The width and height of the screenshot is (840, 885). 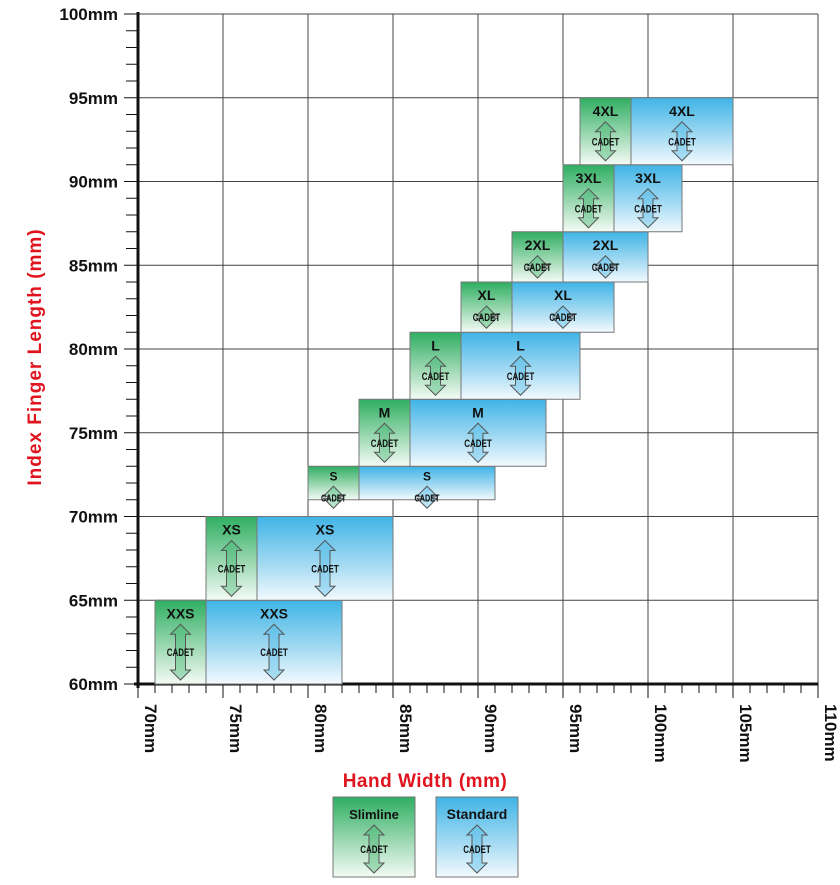 I want to click on y-axis-title: Index Finger Length (mm), so click(x=35, y=356).